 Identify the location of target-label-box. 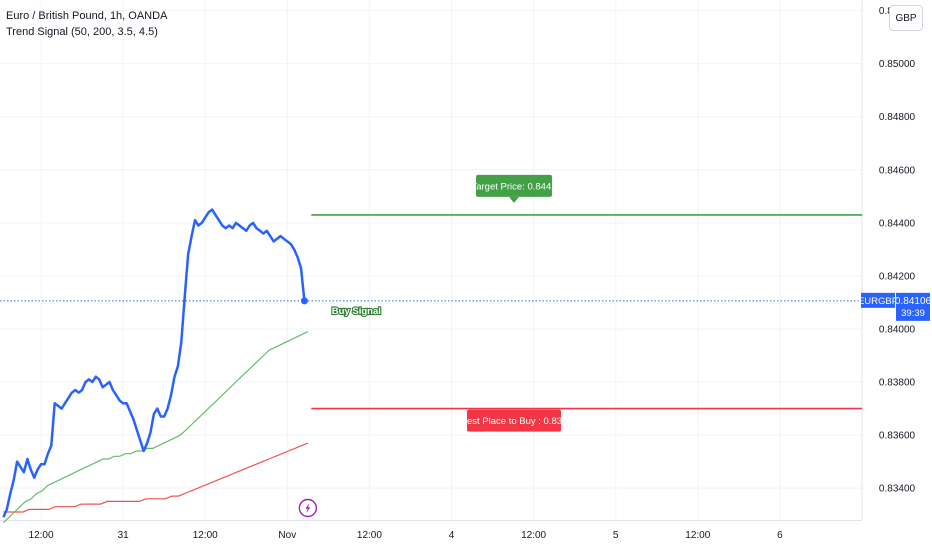
(514, 185).